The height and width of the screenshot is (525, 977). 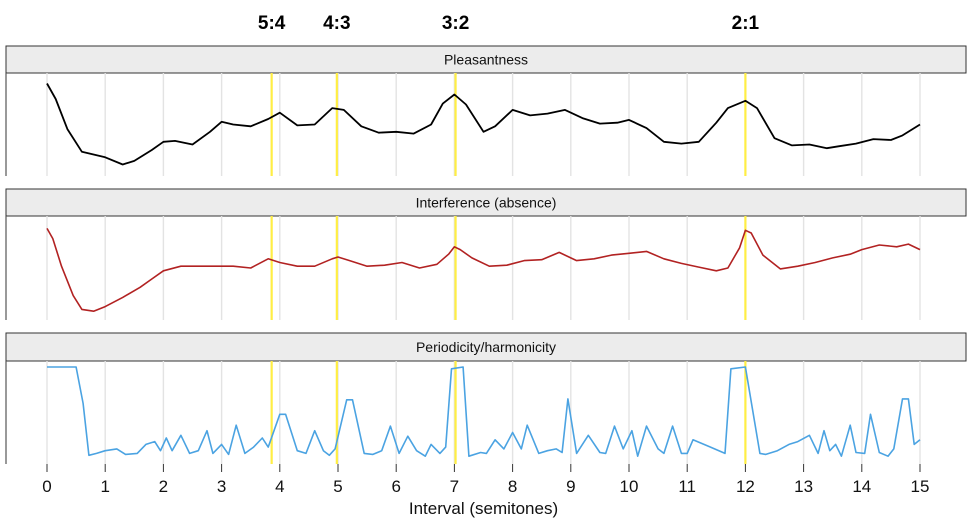 I want to click on panel-title: Pleasantness, so click(x=486, y=60).